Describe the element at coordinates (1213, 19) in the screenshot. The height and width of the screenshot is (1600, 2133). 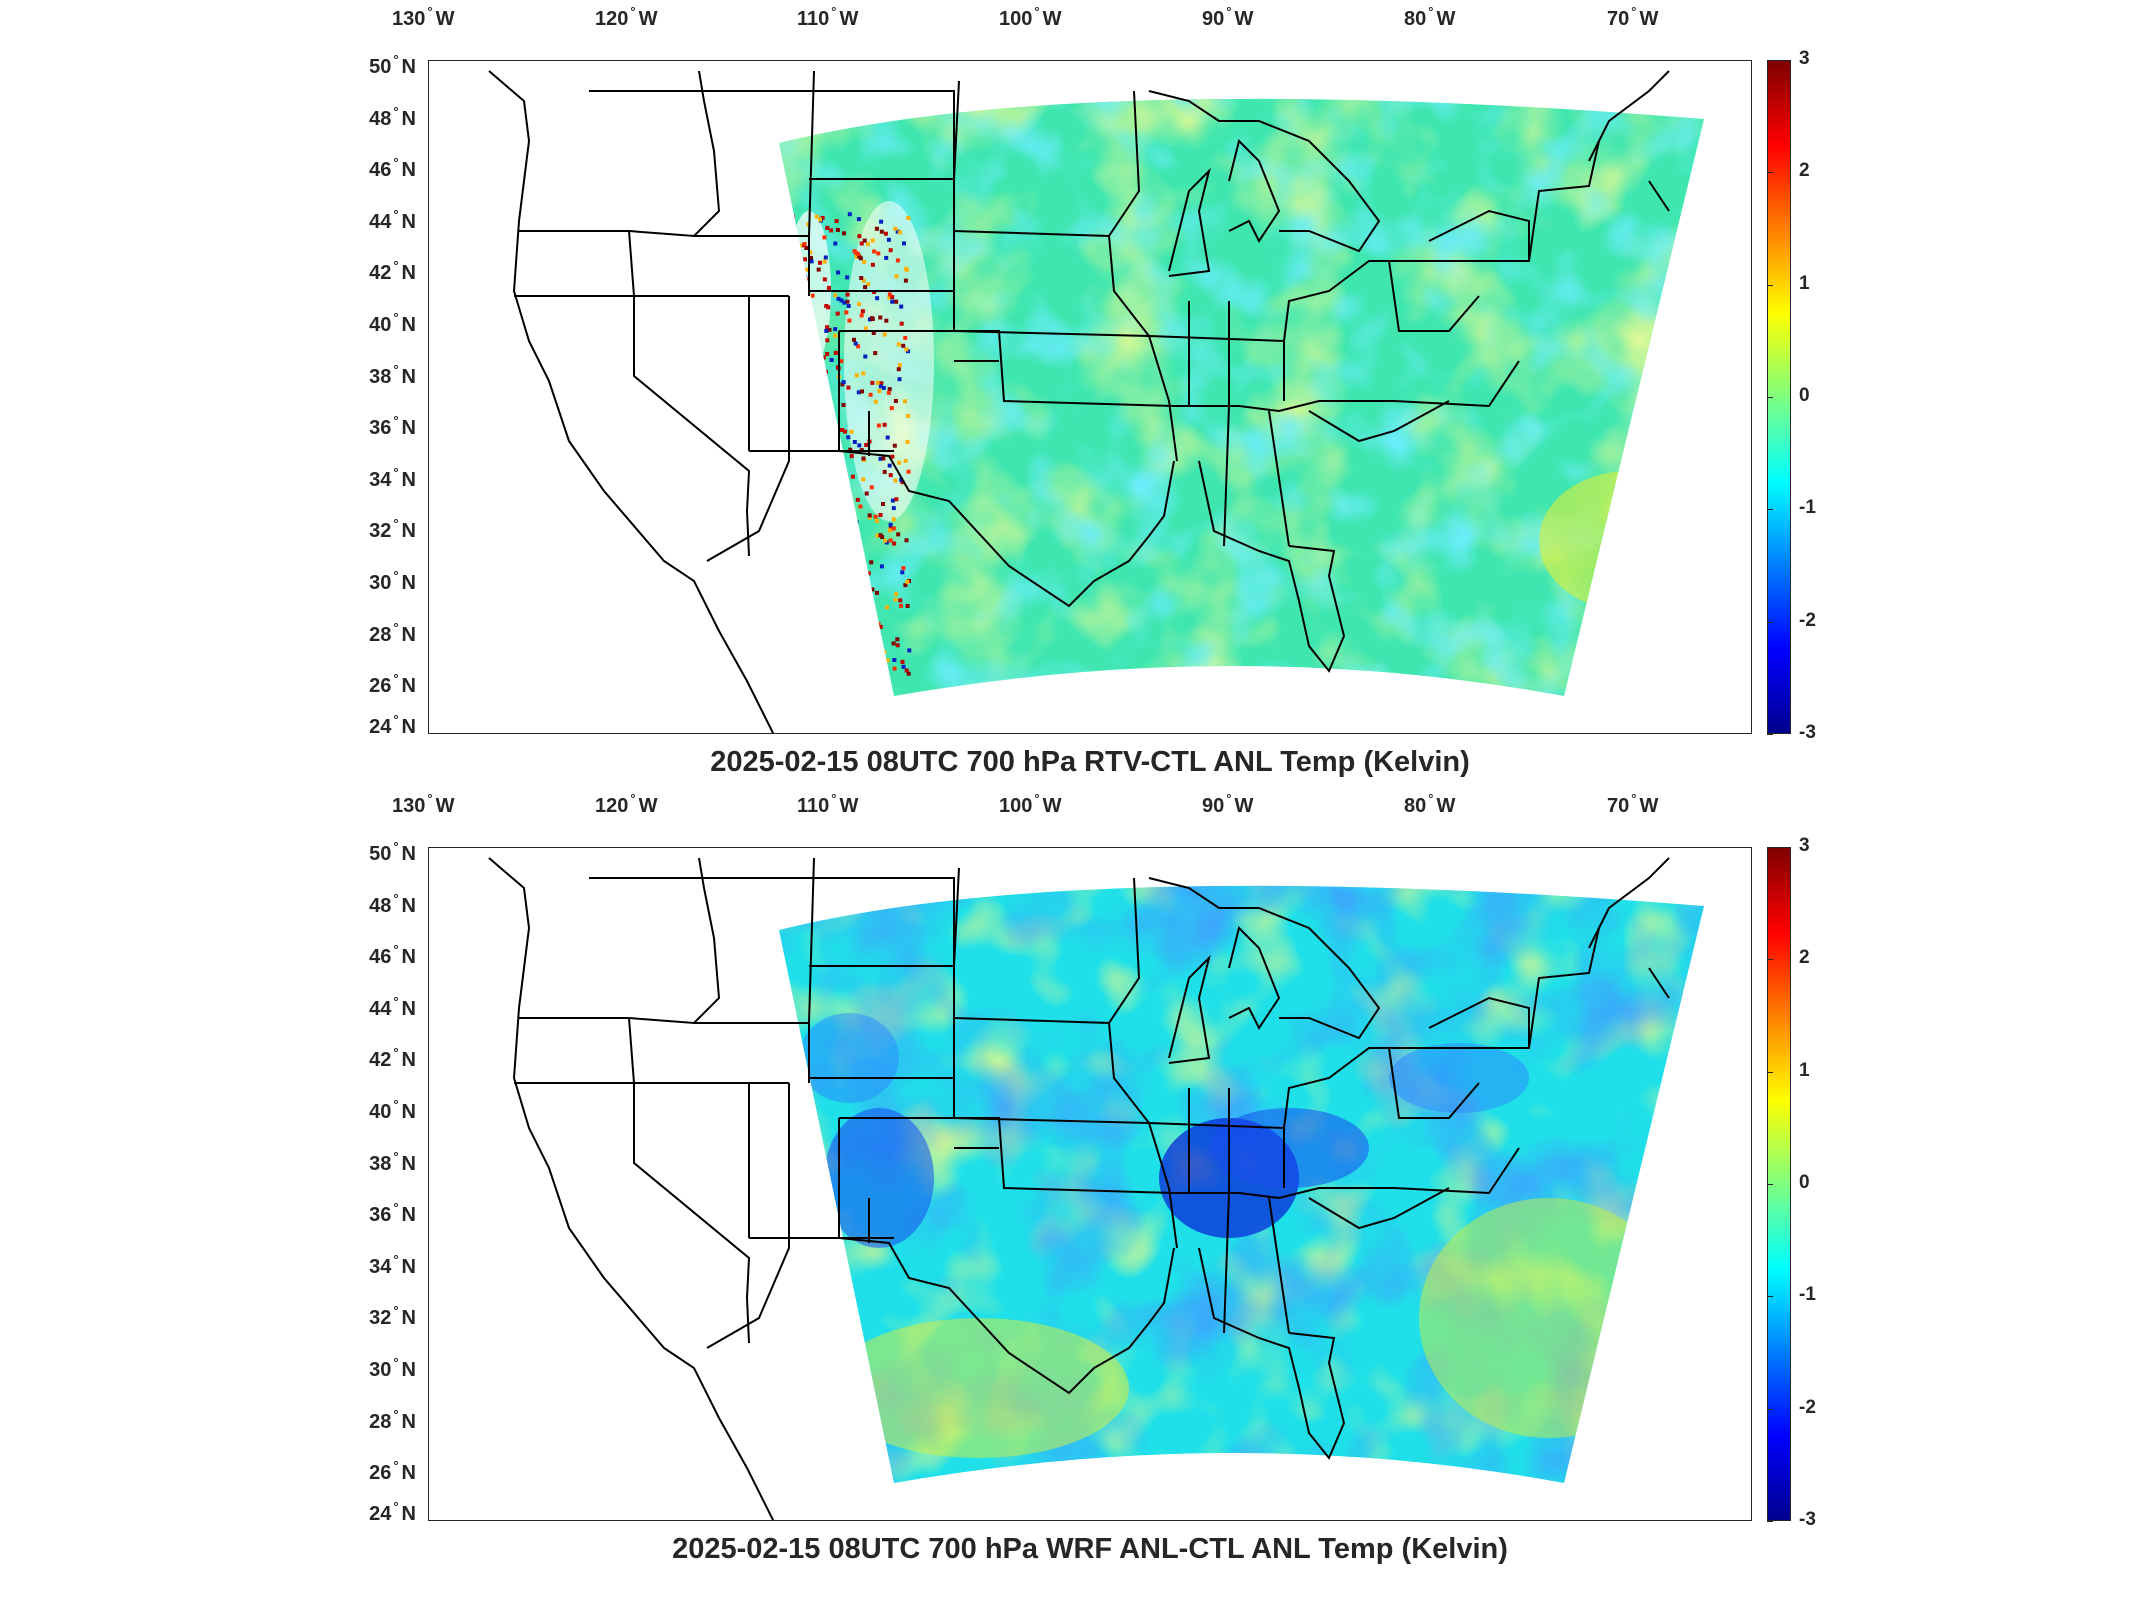
I see `longitude-value: 90` at that location.